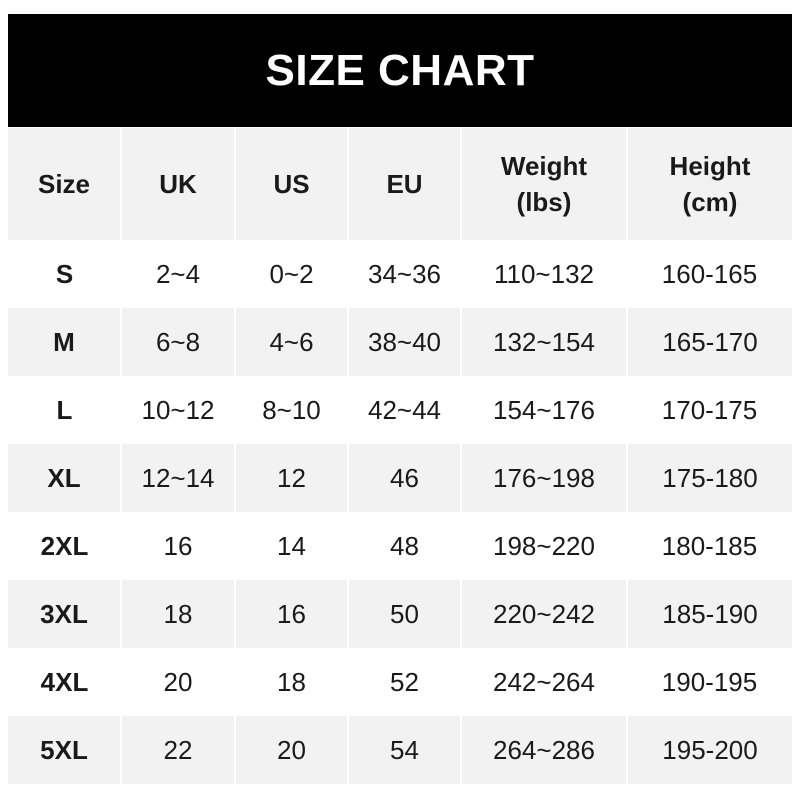 The width and height of the screenshot is (800, 800). Describe the element at coordinates (291, 478) in the screenshot. I see `table-cell: 12` at that location.